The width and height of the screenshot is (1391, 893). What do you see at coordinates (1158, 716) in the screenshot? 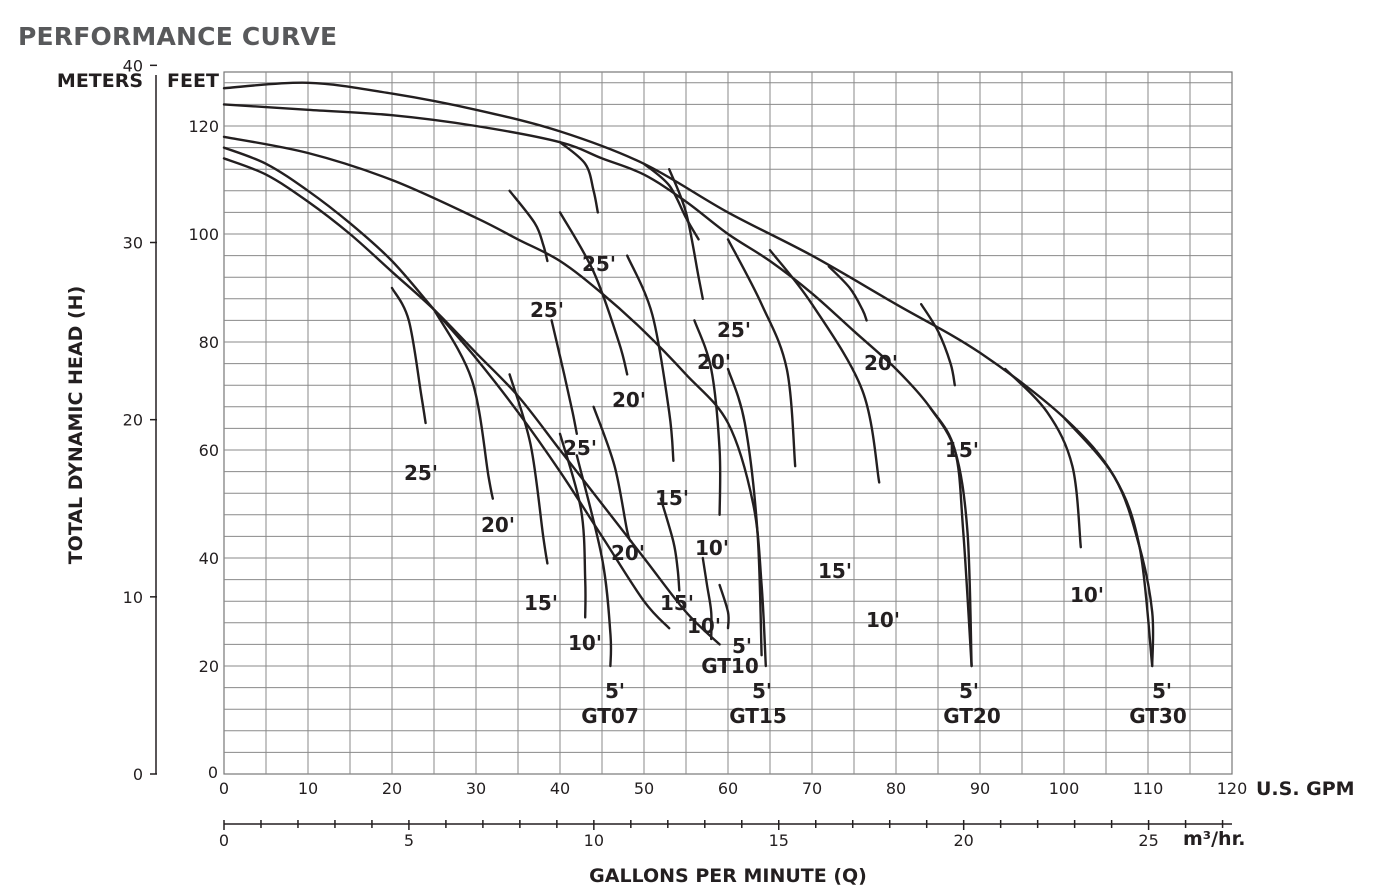
I see `gt30-model-label: GT30` at bounding box center [1158, 716].